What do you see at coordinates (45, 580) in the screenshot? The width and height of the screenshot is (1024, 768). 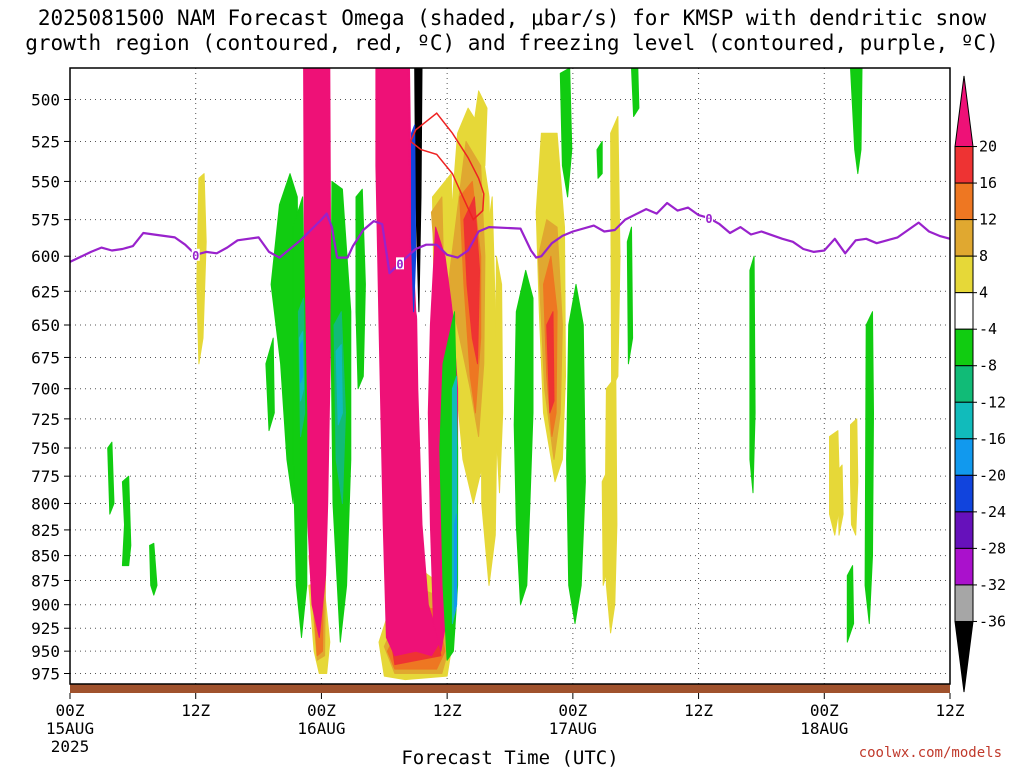 I see `y-tick-label: 875` at bounding box center [45, 580].